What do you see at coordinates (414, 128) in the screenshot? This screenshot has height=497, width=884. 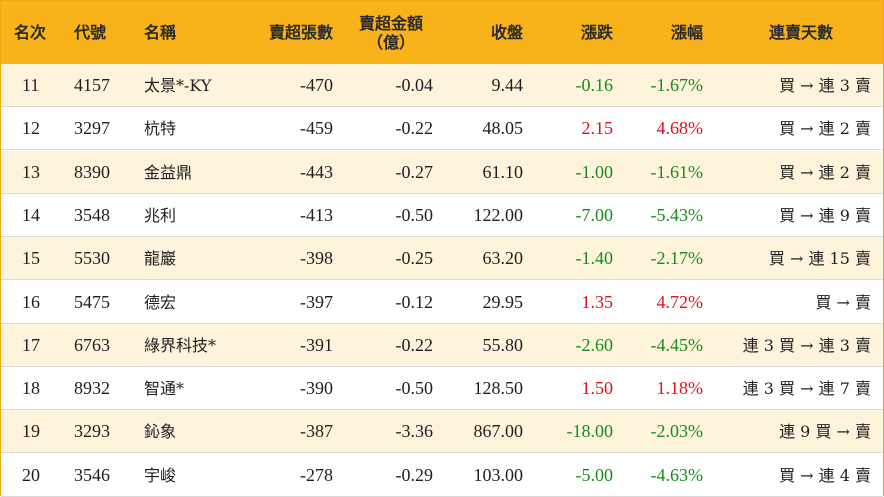 I see `cell-net-sell-amount: -0.22` at bounding box center [414, 128].